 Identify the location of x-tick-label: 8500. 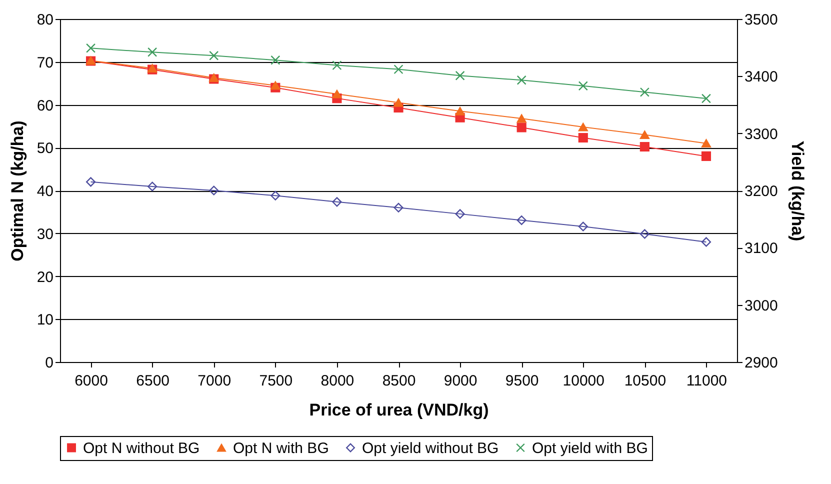
(399, 381).